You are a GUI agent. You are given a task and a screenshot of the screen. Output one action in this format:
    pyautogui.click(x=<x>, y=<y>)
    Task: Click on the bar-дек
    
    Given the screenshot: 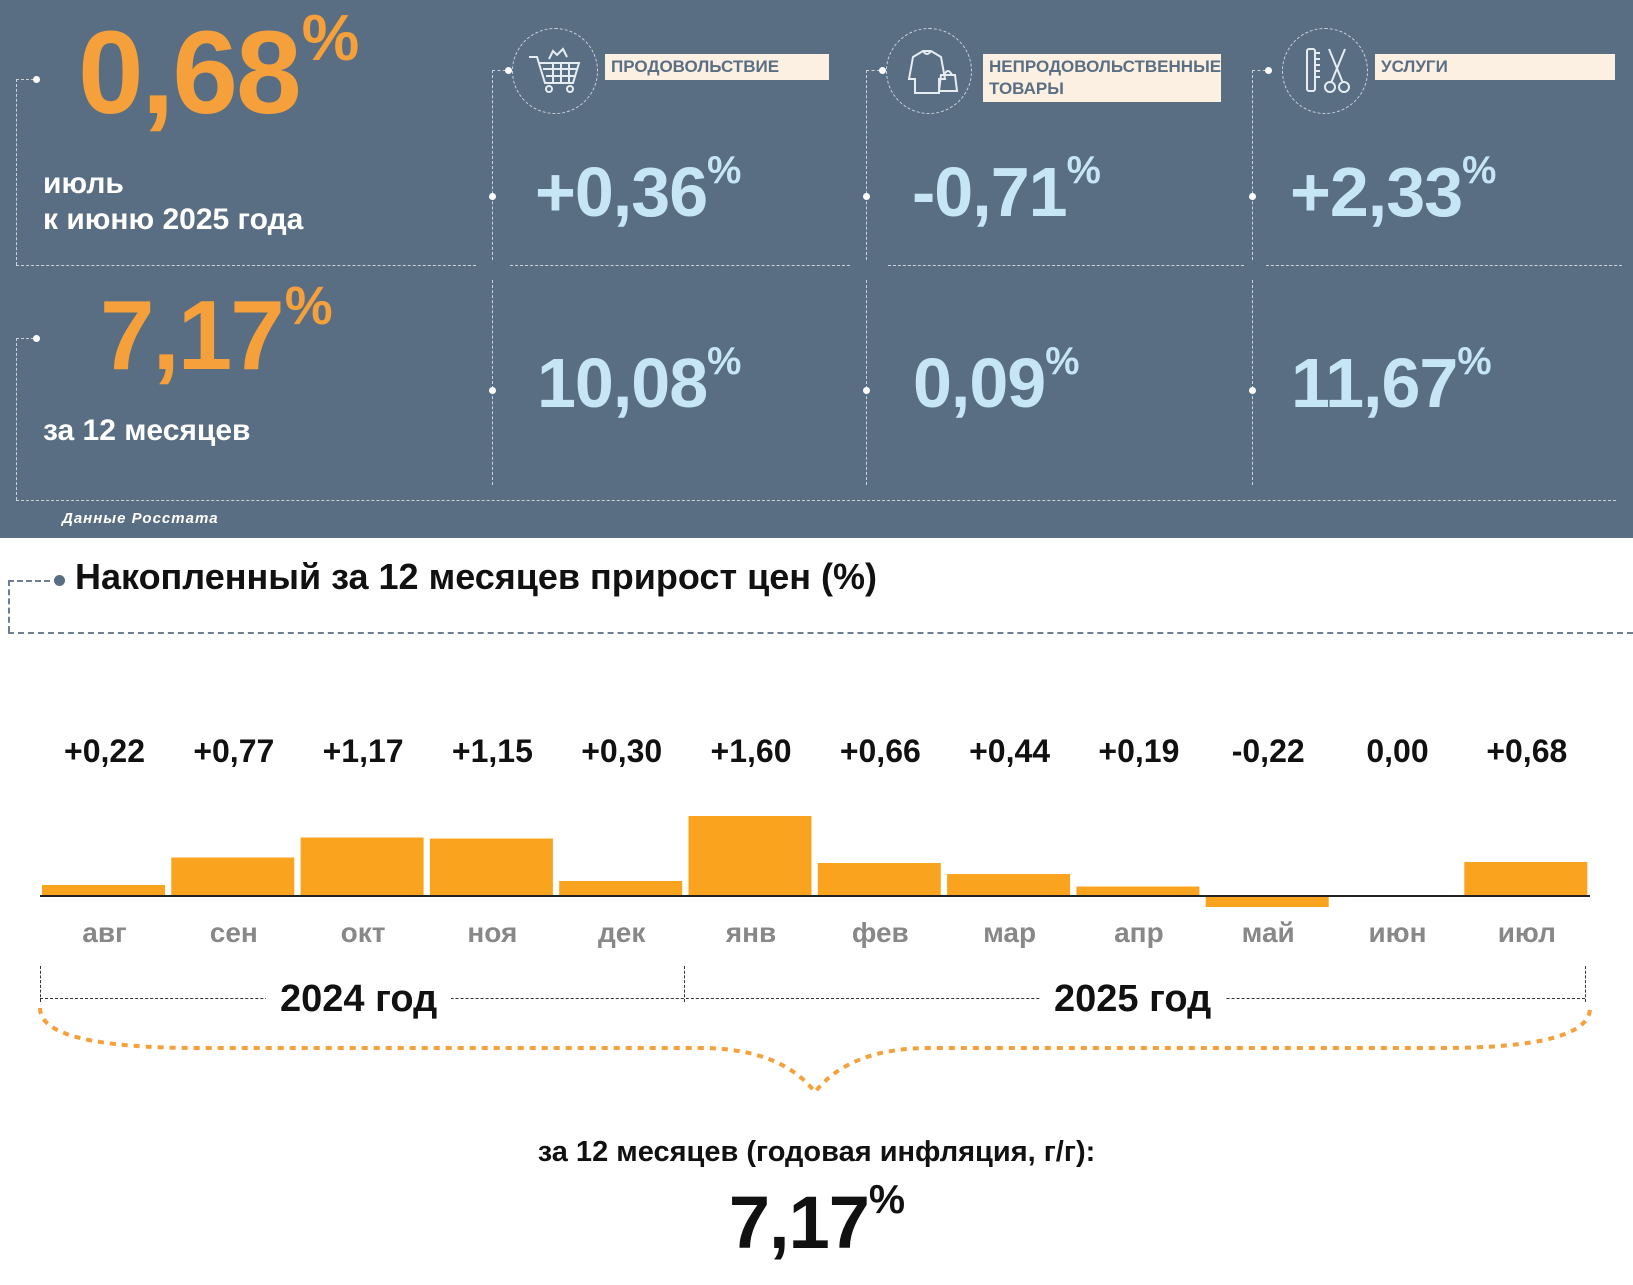 What is the action you would take?
    pyautogui.click(x=621, y=888)
    